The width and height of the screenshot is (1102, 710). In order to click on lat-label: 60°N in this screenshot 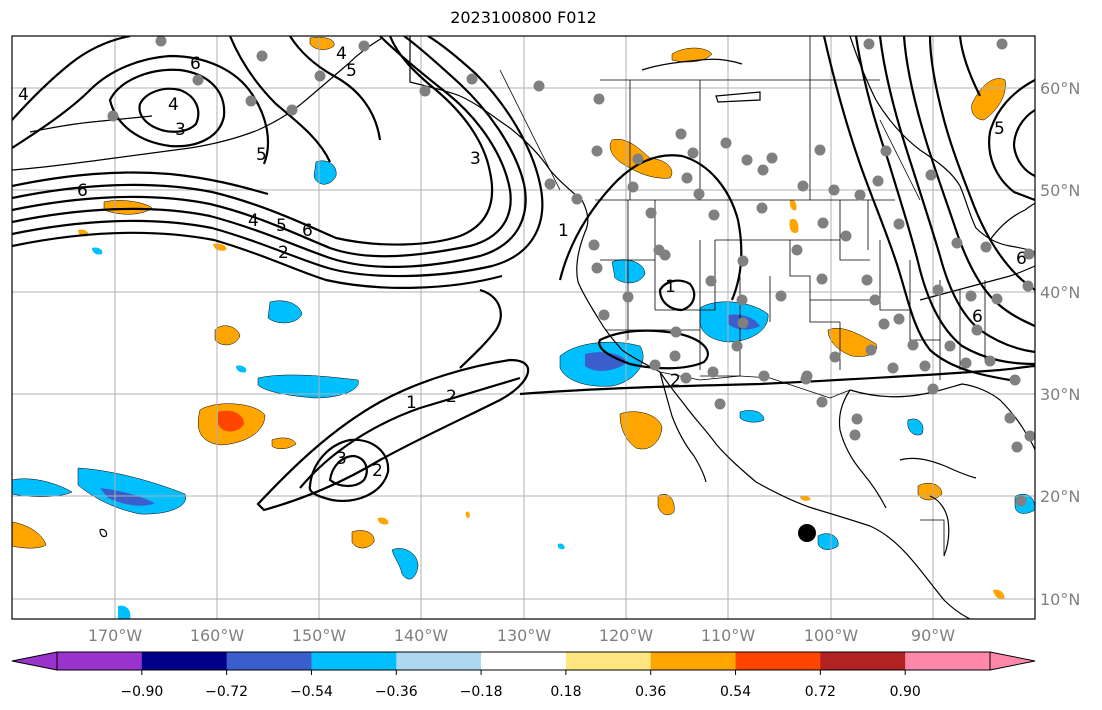, I will do `click(1060, 88)`.